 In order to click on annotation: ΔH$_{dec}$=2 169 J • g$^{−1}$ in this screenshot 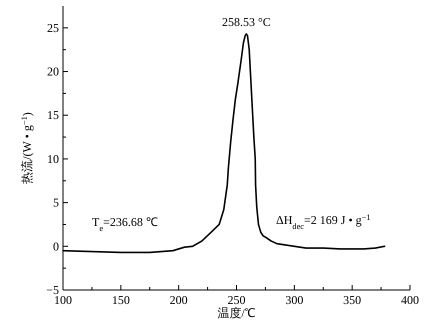, I will do `click(323, 221)`.